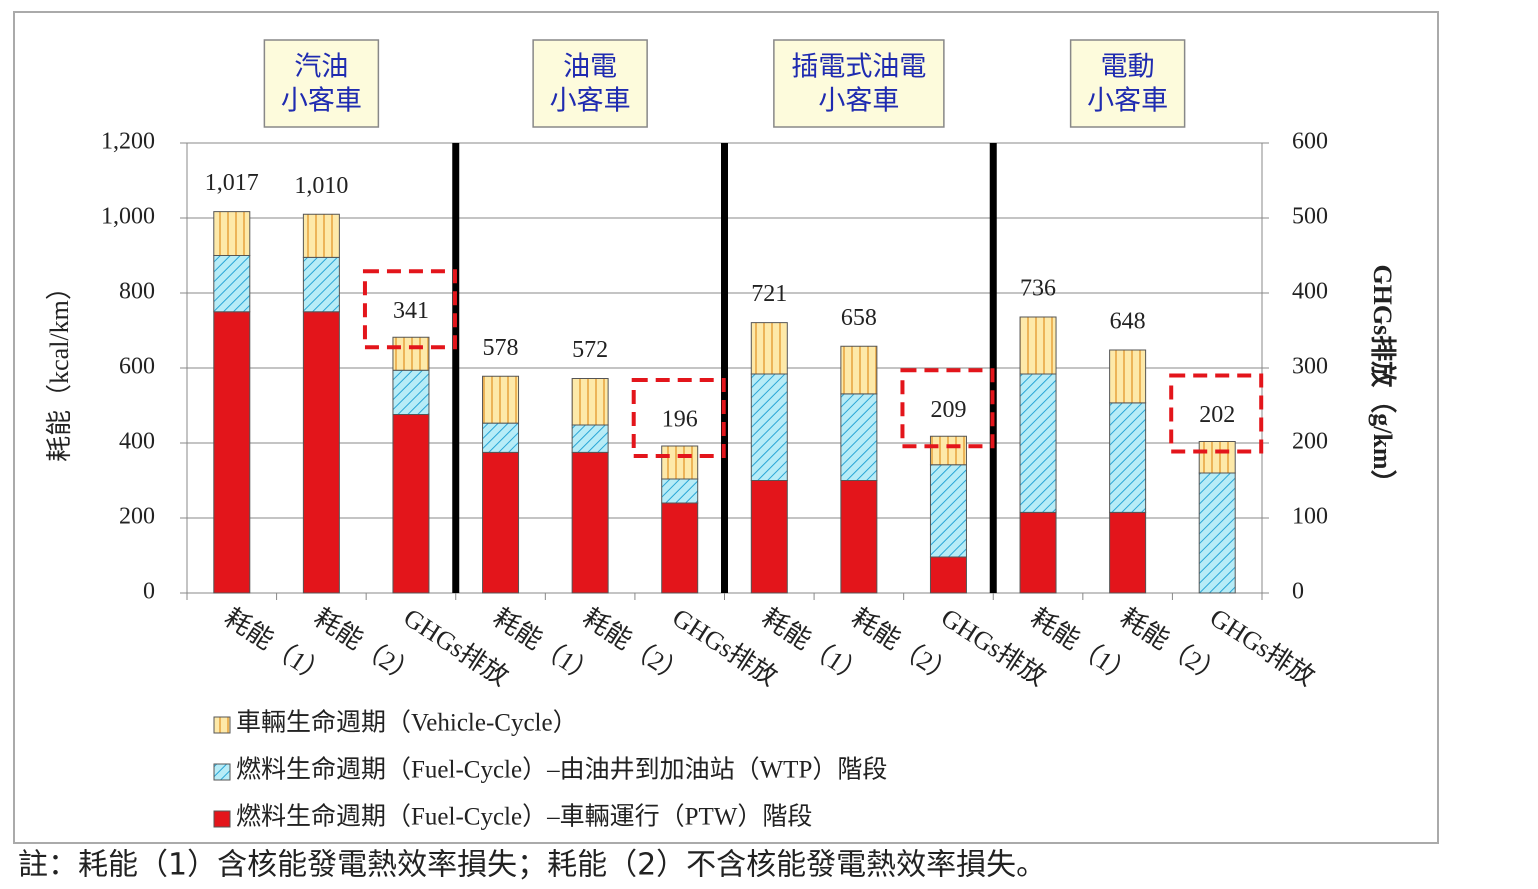 This screenshot has width=1538, height=889. What do you see at coordinates (590, 67) in the screenshot?
I see `group-header: 油電` at bounding box center [590, 67].